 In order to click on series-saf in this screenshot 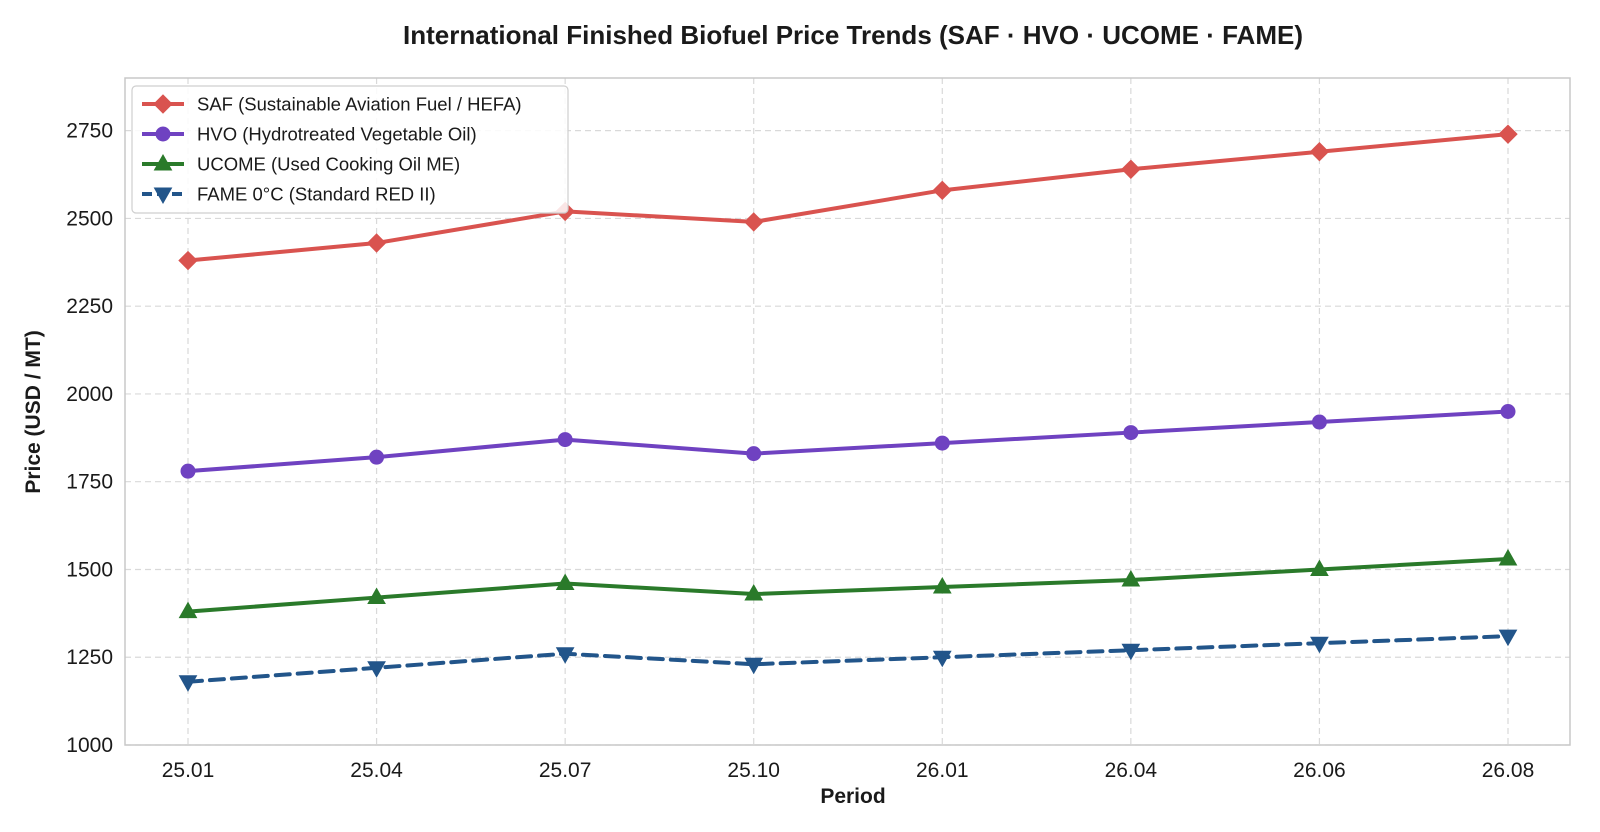, I will do `click(848, 197)`.